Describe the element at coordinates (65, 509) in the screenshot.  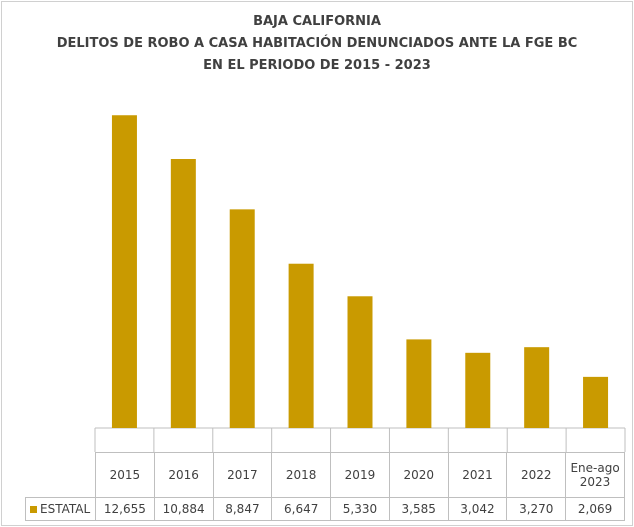
I see `legend-label: ESTATAL` at that location.